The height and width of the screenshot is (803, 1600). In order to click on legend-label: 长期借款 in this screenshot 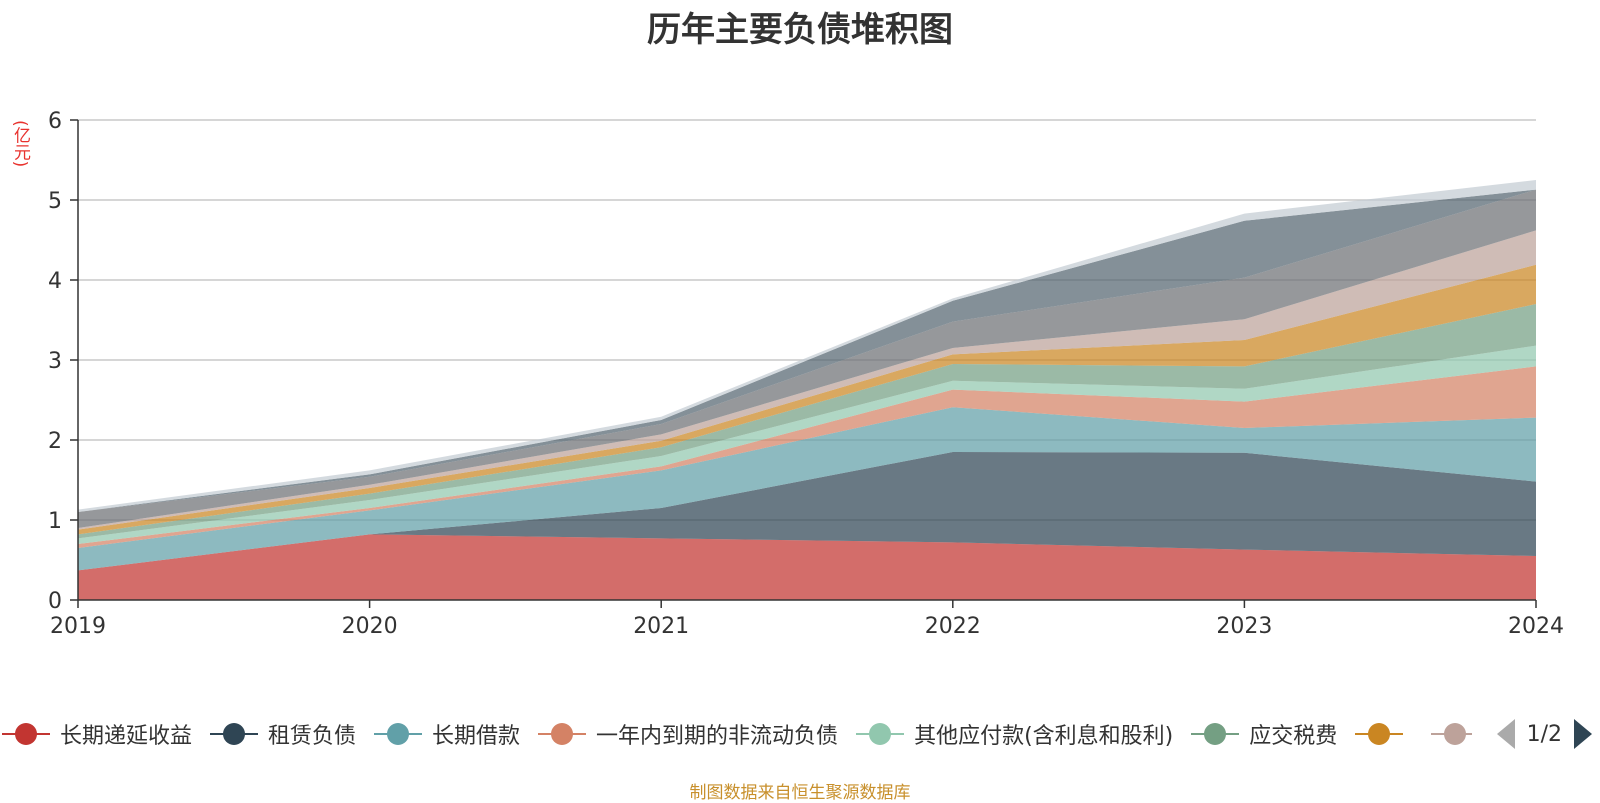, I will do `click(476, 736)`.